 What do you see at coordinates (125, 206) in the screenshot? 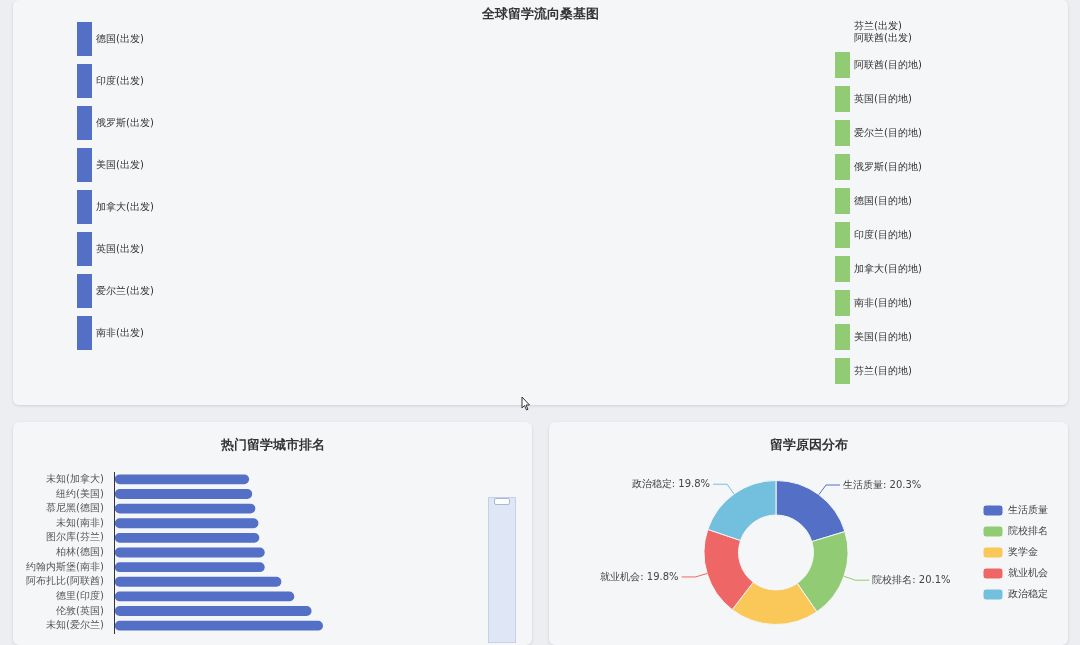
I see `category-label: 加拿大(出发)` at bounding box center [125, 206].